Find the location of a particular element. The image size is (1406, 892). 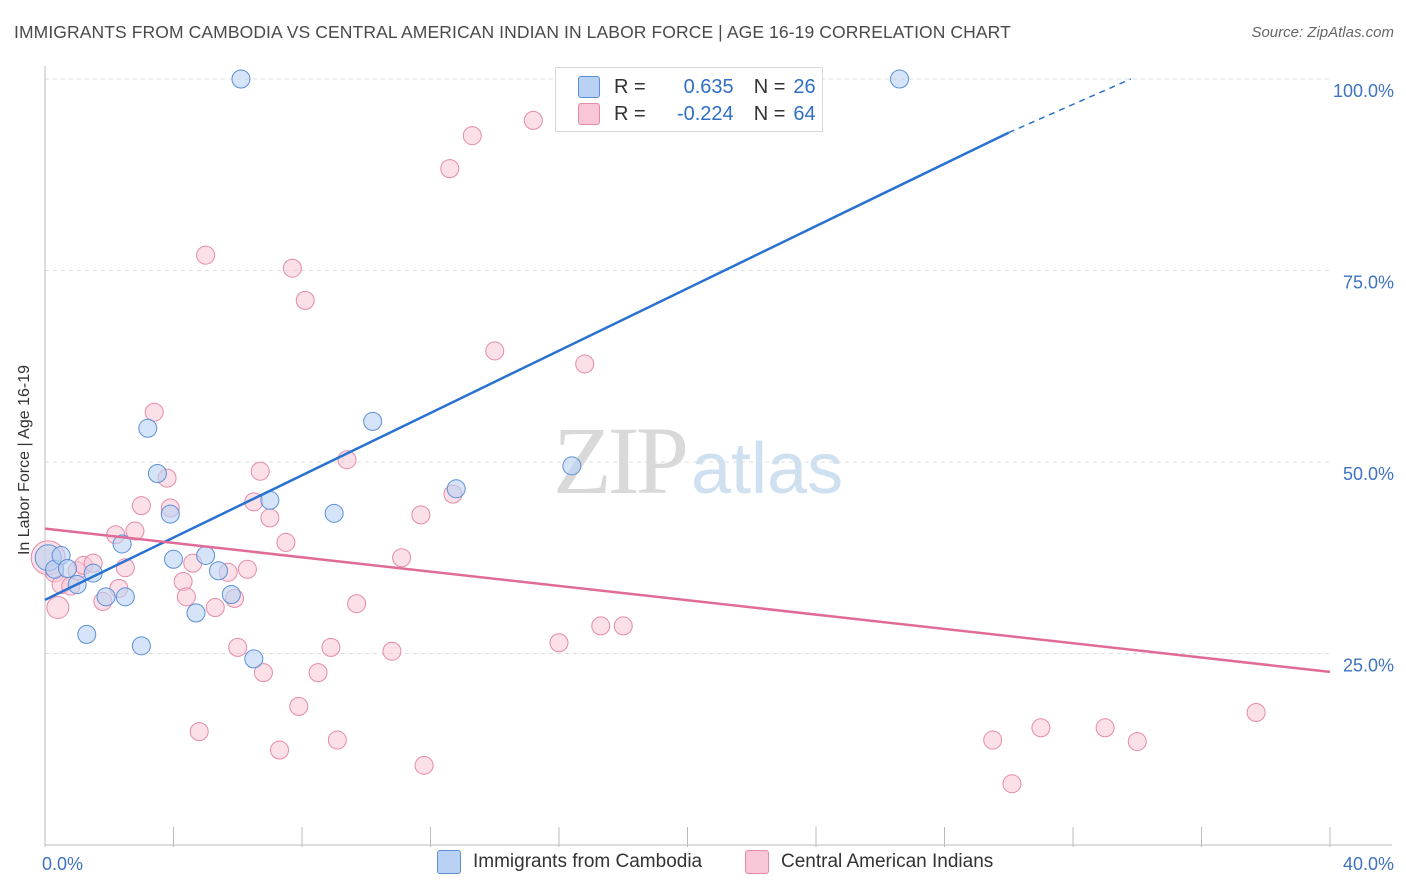

y-tick-label: 75.0% is located at coordinates (1368, 283).